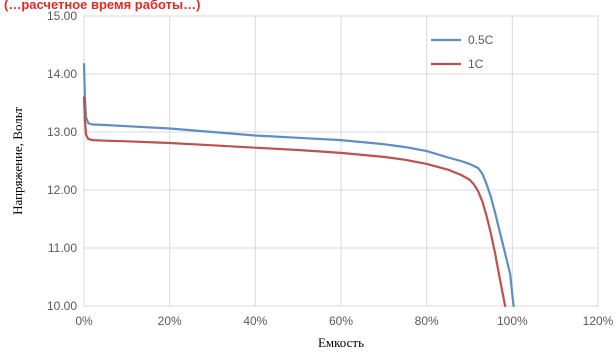 The width and height of the screenshot is (616, 354). I want to click on y-tick-label: 14.00, so click(62, 74).